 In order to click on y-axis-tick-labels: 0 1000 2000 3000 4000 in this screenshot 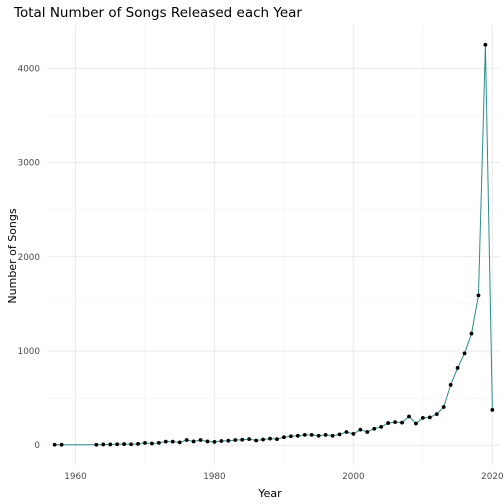, I will do `click(29, 257)`.